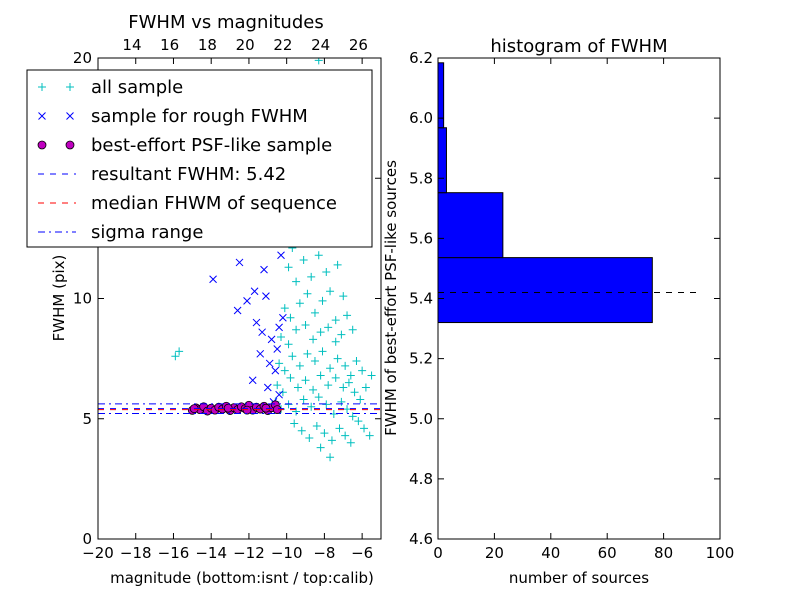  What do you see at coordinates (324, 553) in the screenshot?
I see `x-tick-label: −8` at bounding box center [324, 553].